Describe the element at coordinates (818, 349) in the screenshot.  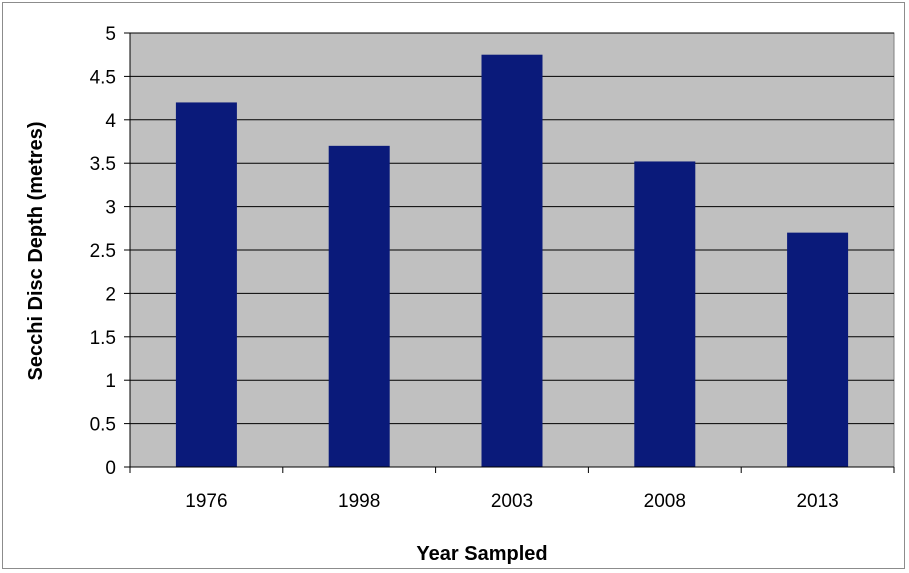
I see `bar-2013` at that location.